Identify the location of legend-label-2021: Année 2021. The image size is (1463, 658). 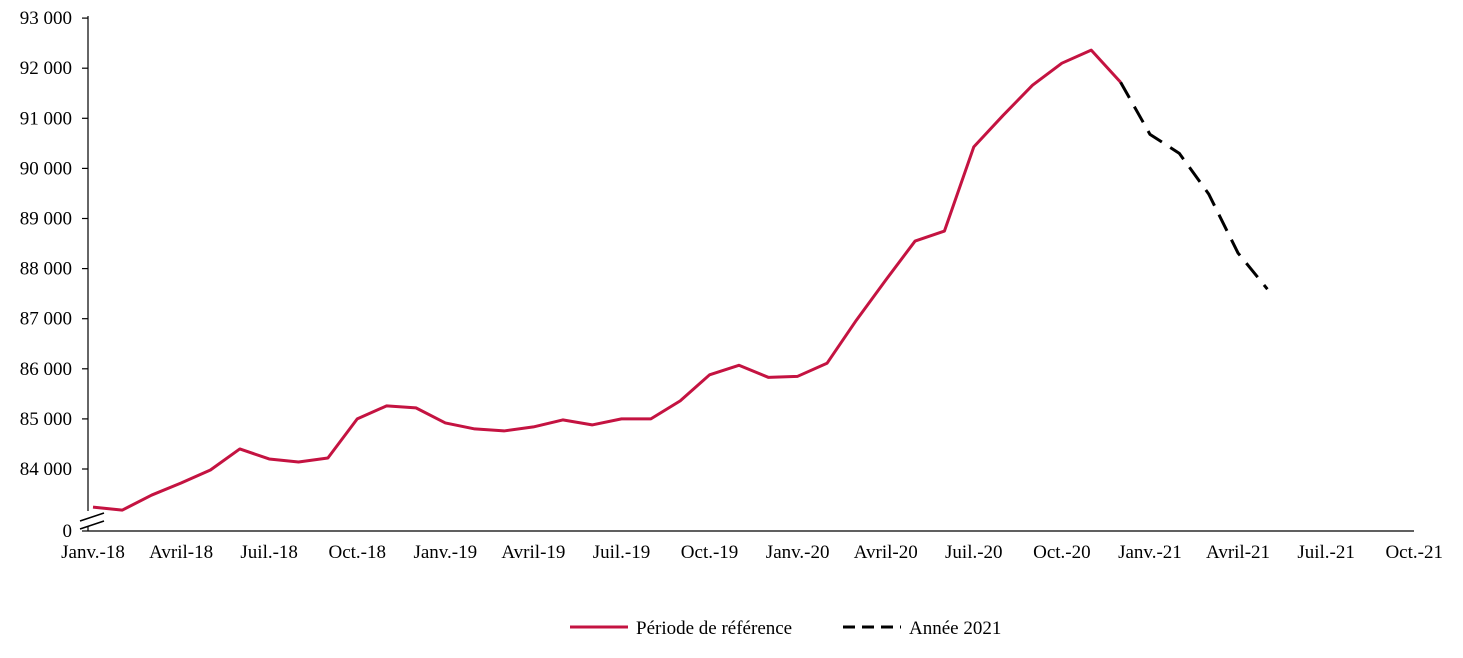
(955, 628).